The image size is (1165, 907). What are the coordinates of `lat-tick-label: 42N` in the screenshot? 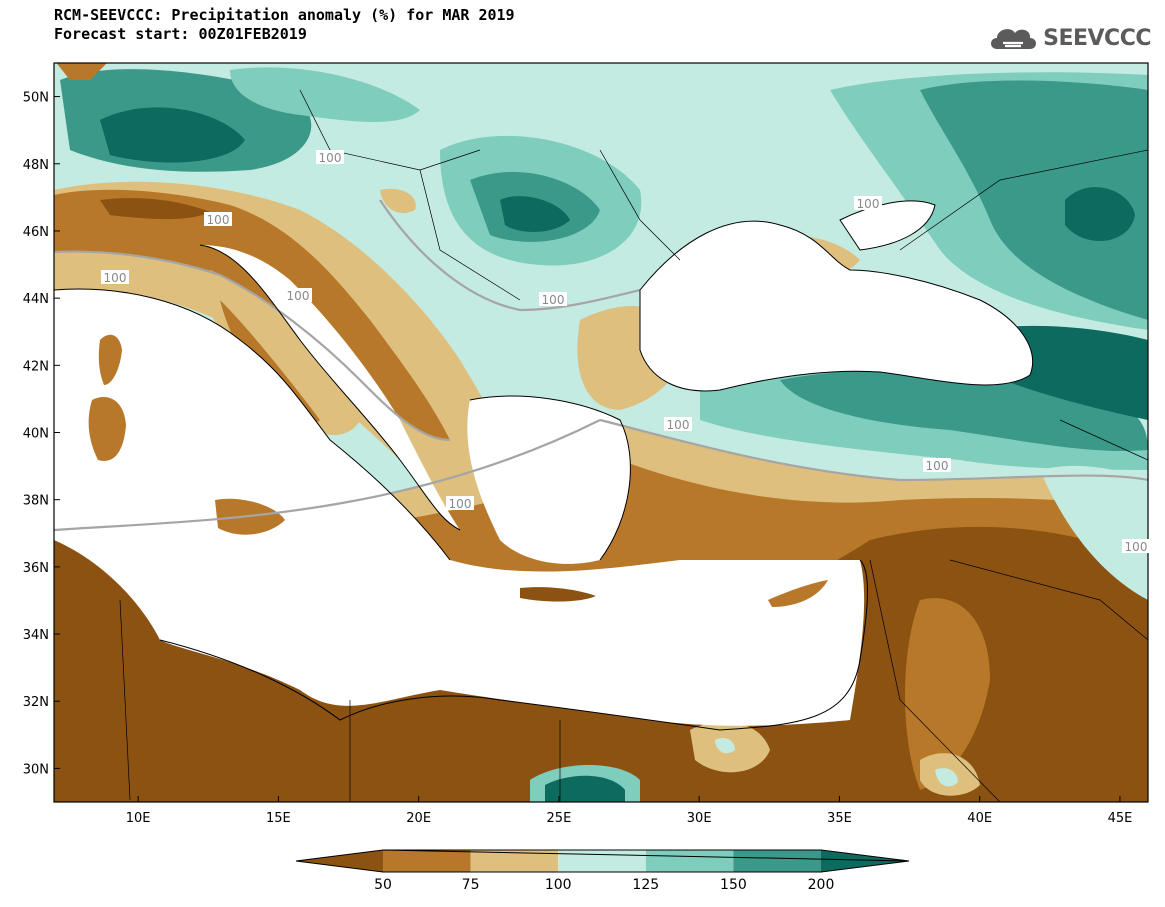 It's located at (36, 366).